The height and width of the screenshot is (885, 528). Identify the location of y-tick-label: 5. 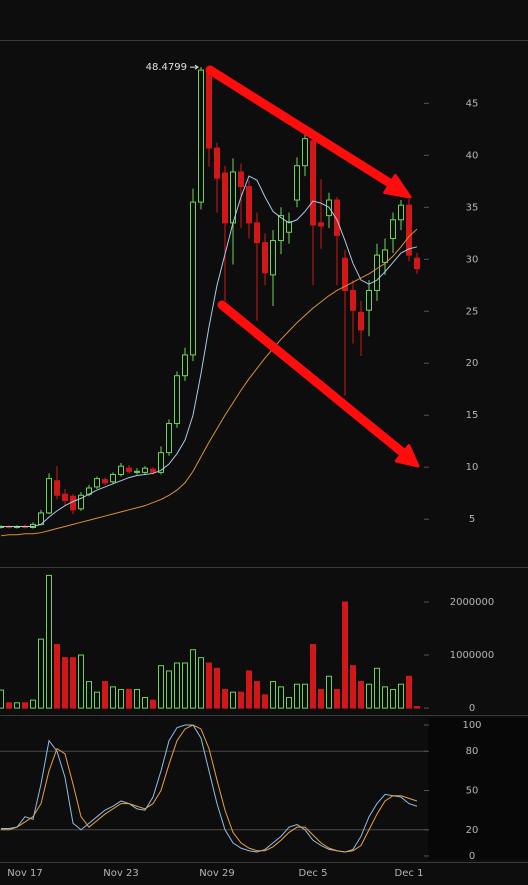
(472, 519).